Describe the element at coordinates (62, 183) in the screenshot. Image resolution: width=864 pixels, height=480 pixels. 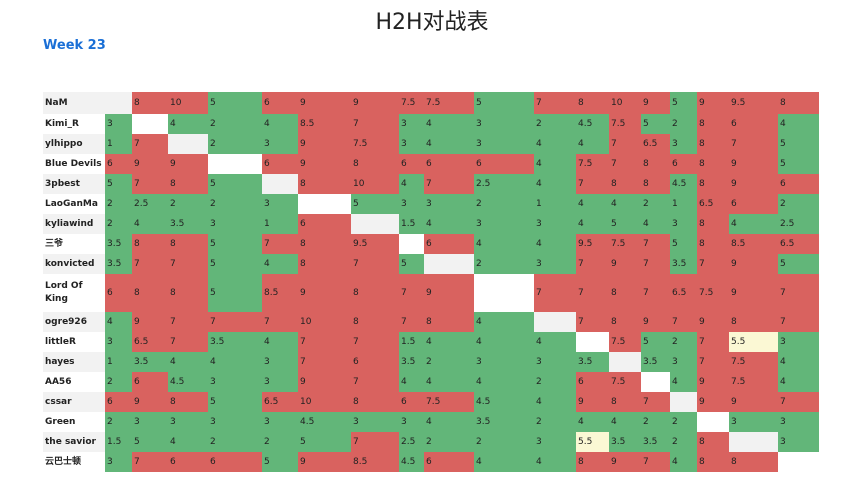
I see `row-header: 3pbest` at that location.